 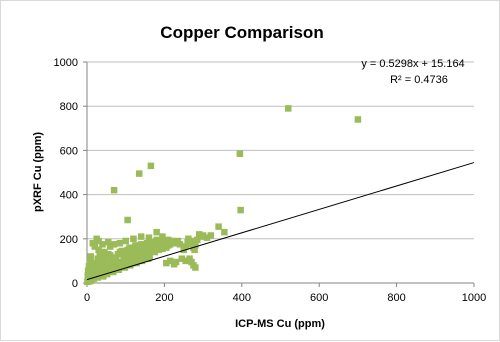 I want to click on x-tick-label-400: 400, so click(x=242, y=298).